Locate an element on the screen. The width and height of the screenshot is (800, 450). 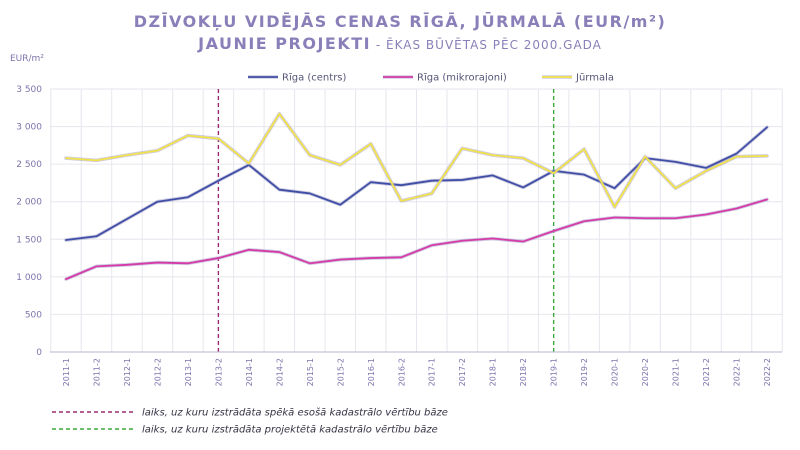
y-tick-label: 500 is located at coordinates (33, 315).